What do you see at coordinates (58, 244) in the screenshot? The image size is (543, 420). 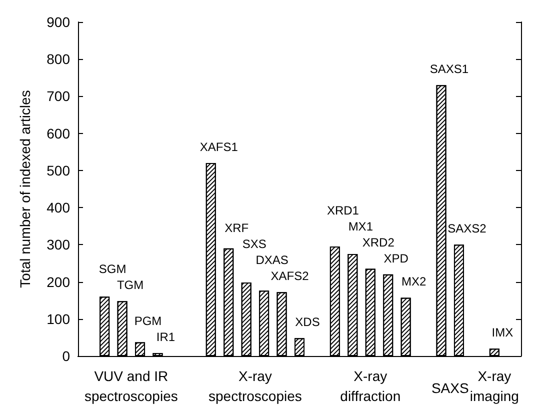 I see `y-tick-label: 300` at bounding box center [58, 244].